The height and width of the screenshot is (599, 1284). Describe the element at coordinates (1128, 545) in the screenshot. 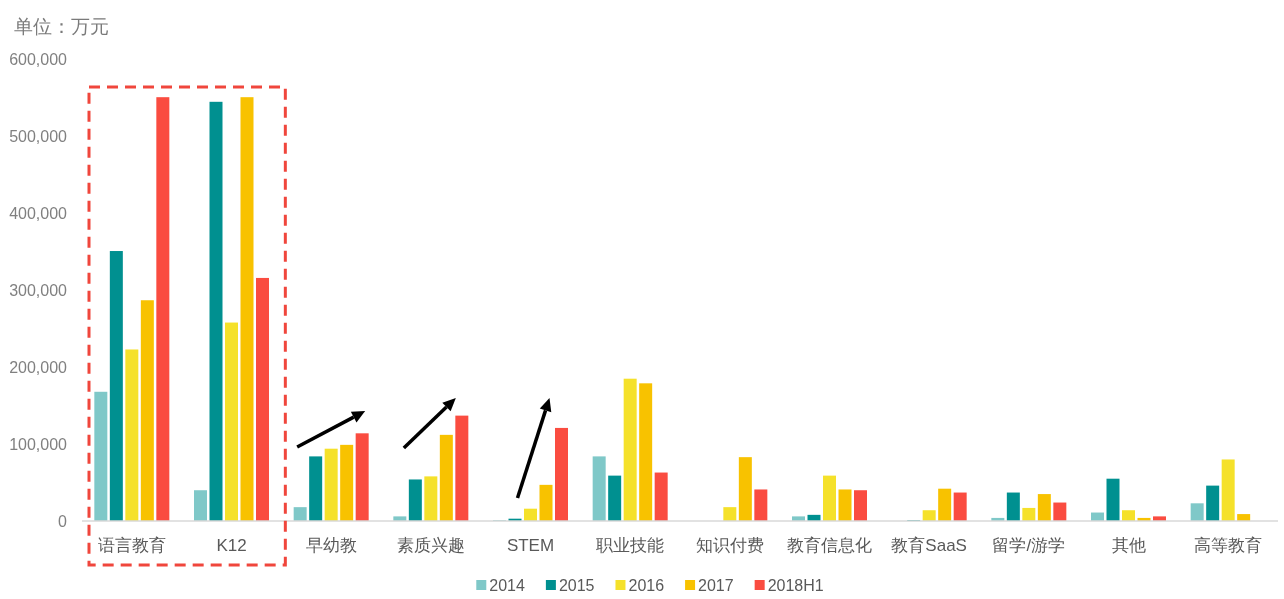

I see `x-tick-label: 其他` at that location.